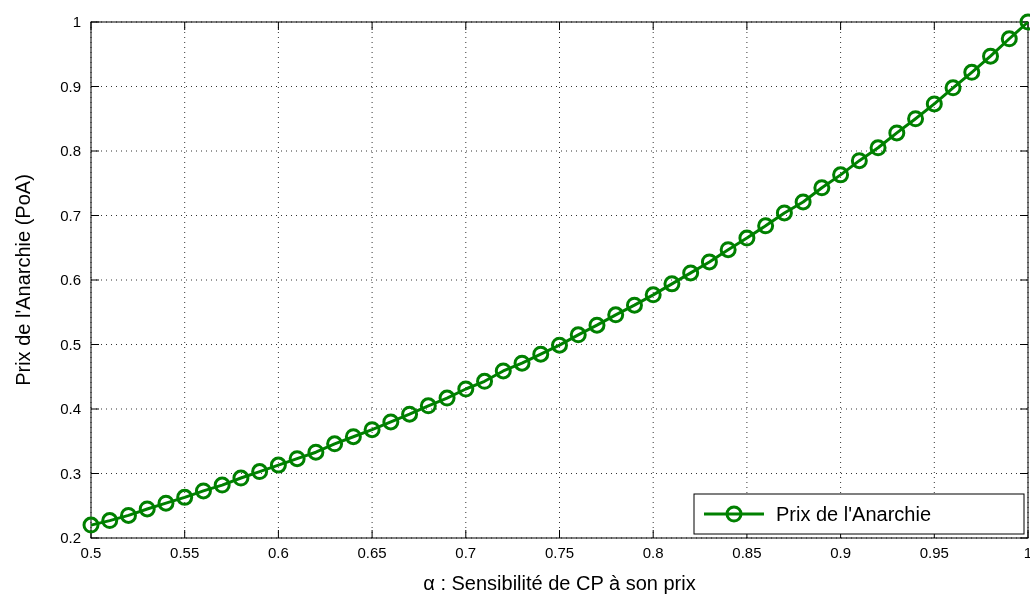 This screenshot has height=599, width=1030. What do you see at coordinates (841, 552) in the screenshot?
I see `x-tick-label: 0.9` at bounding box center [841, 552].